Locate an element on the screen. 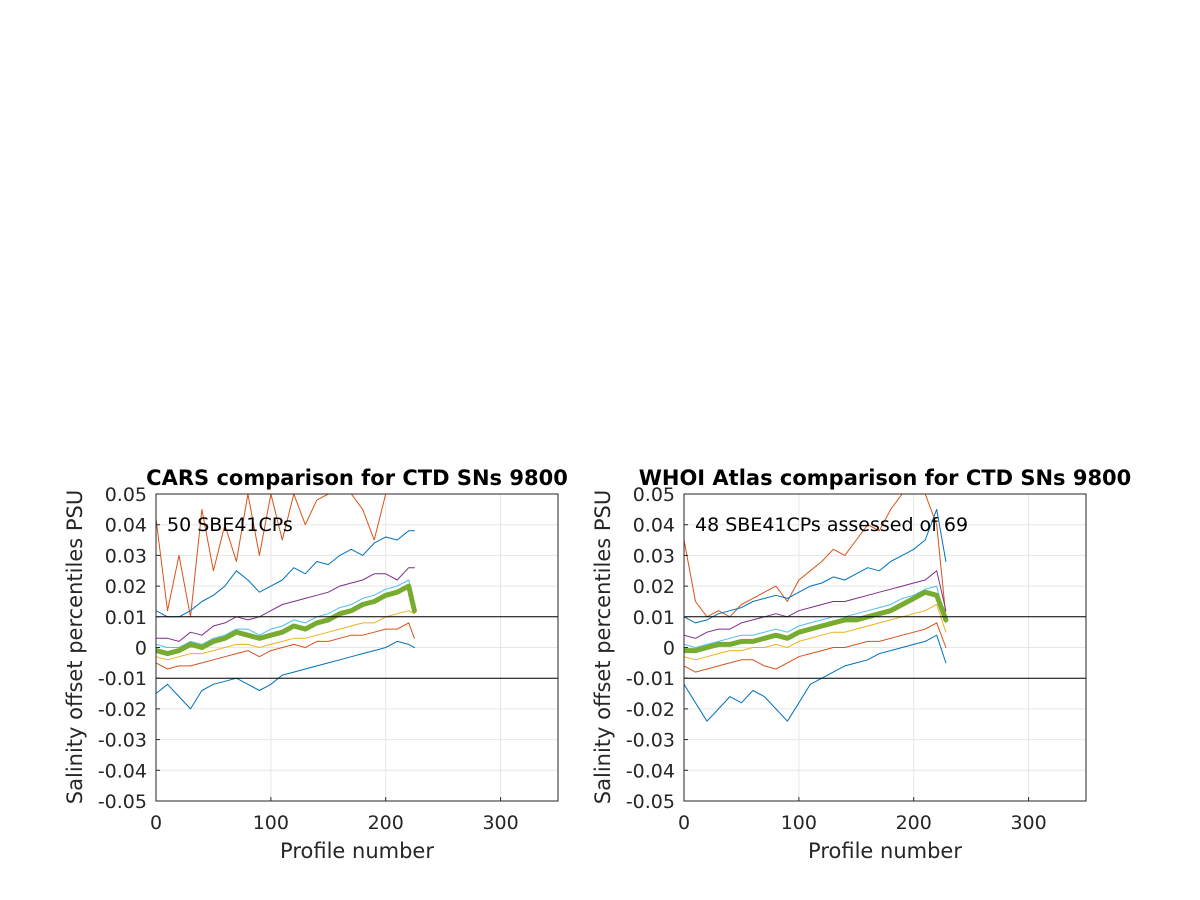 This screenshot has height=900, width=1200. count-annotation: 50 SBE41CPs is located at coordinates (230, 525).